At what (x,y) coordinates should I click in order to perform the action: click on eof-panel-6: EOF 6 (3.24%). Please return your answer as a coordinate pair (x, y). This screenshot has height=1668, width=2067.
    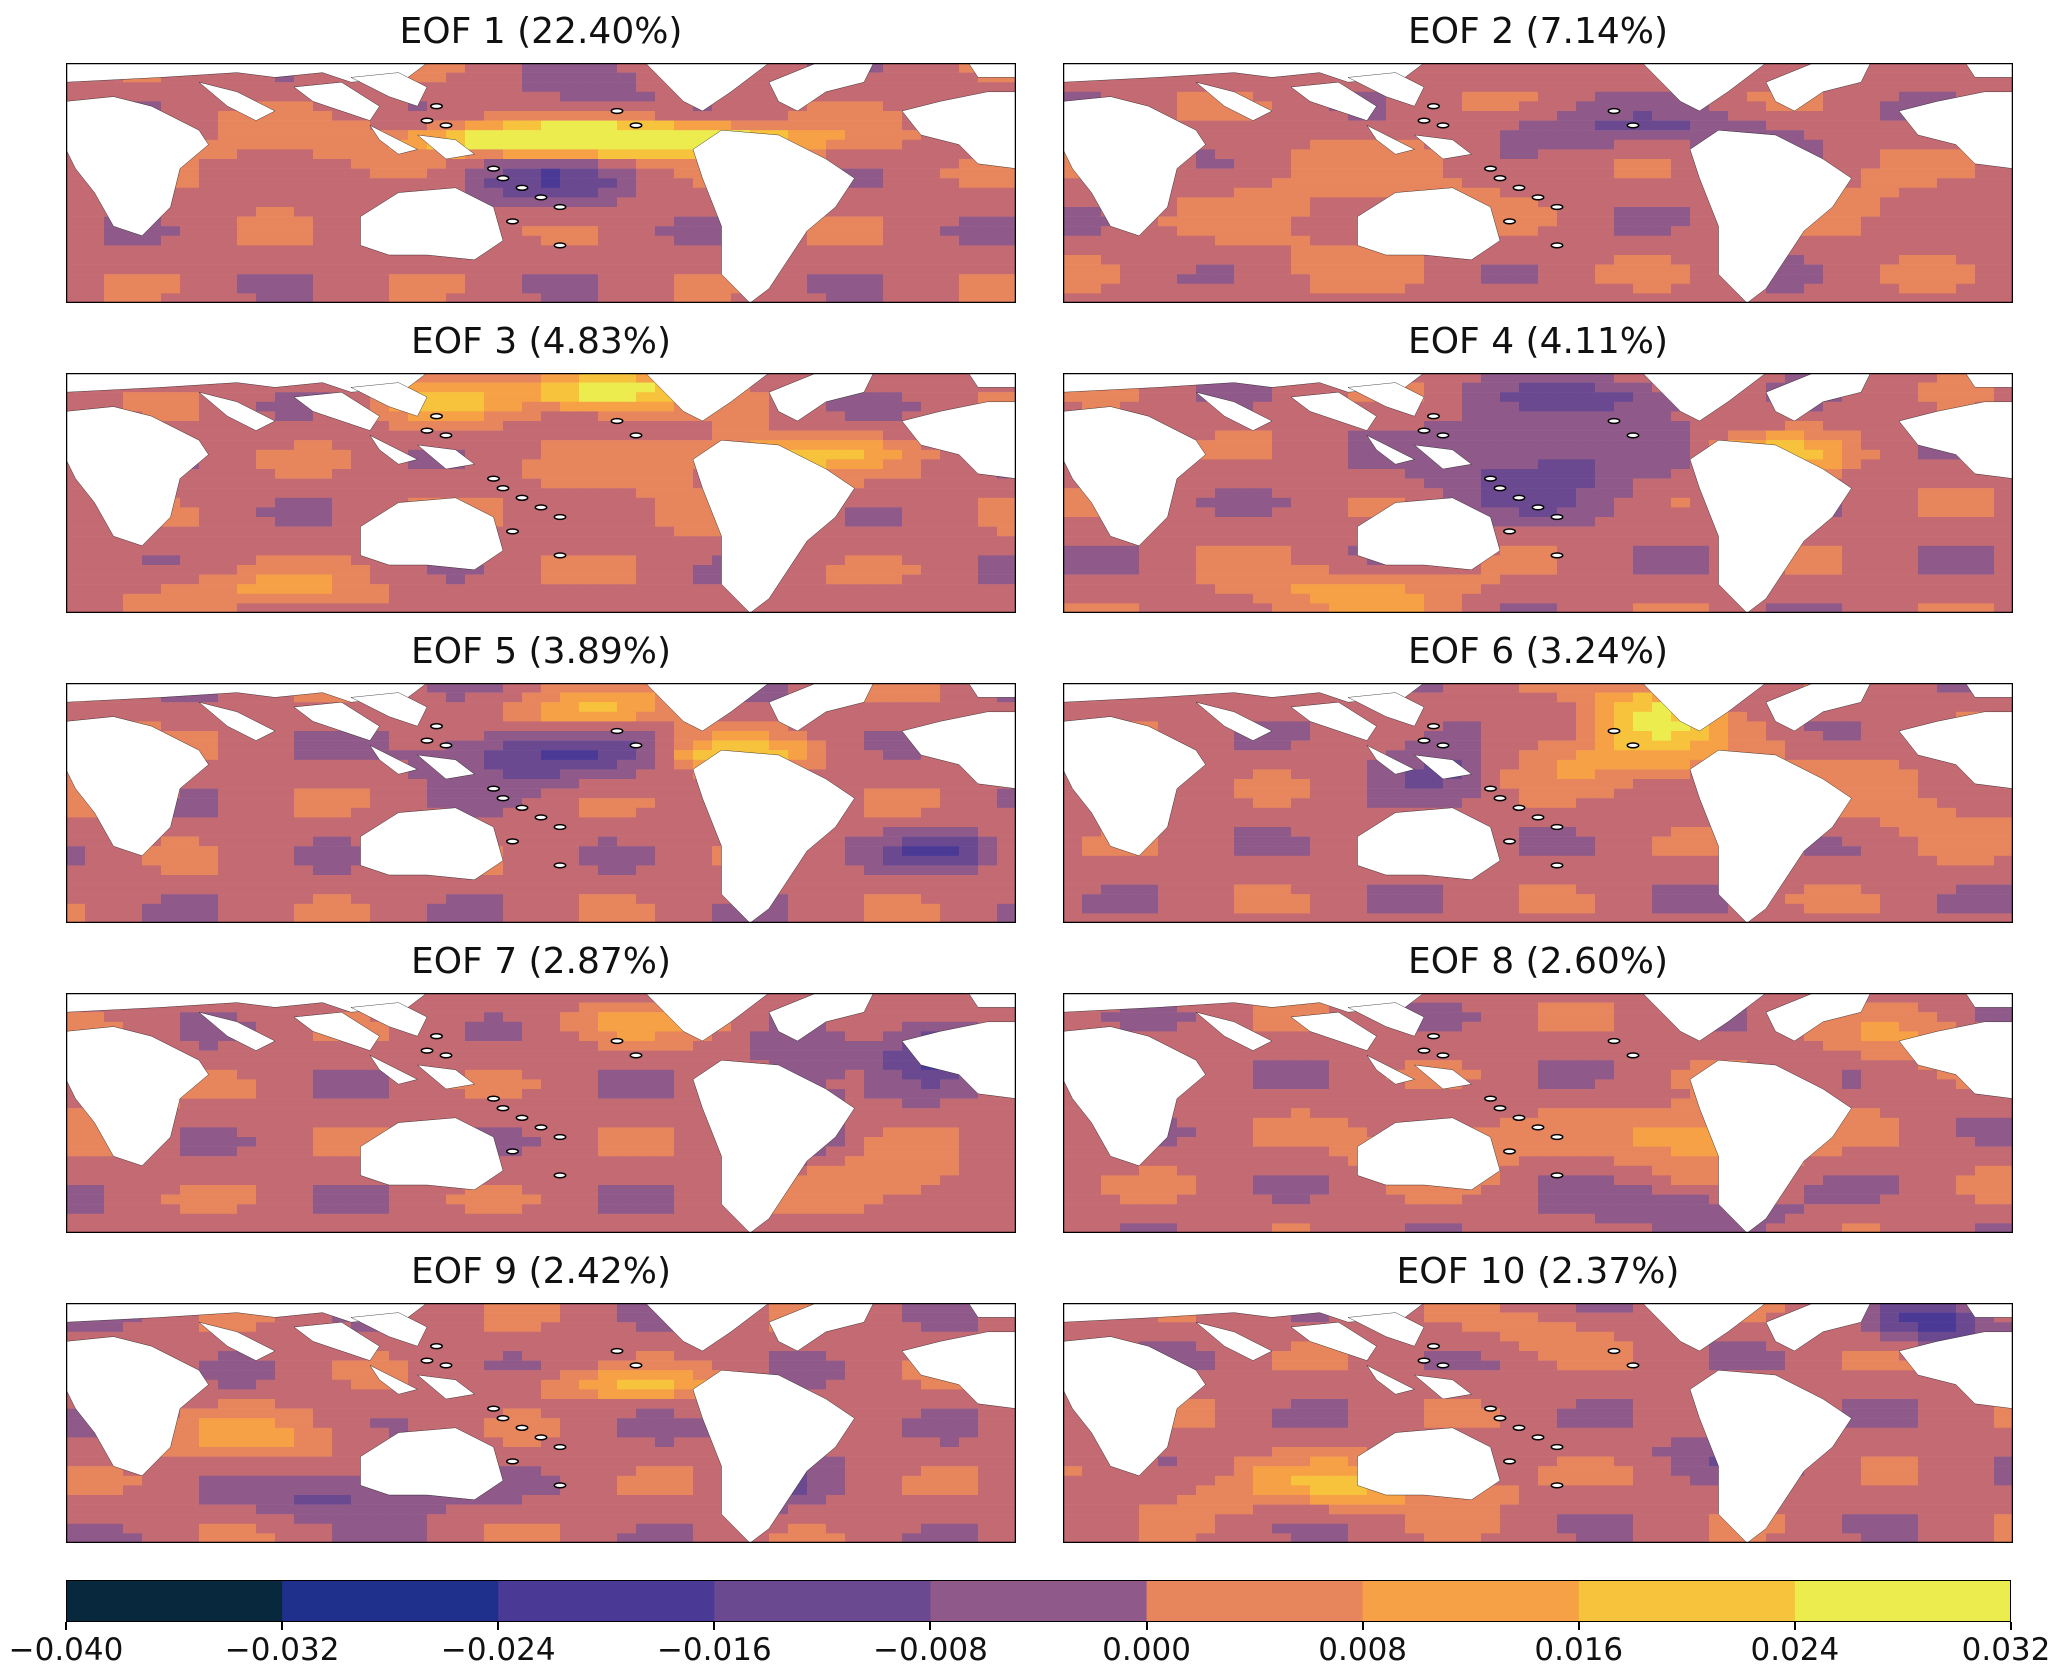
    Looking at the image, I should click on (1538, 777).